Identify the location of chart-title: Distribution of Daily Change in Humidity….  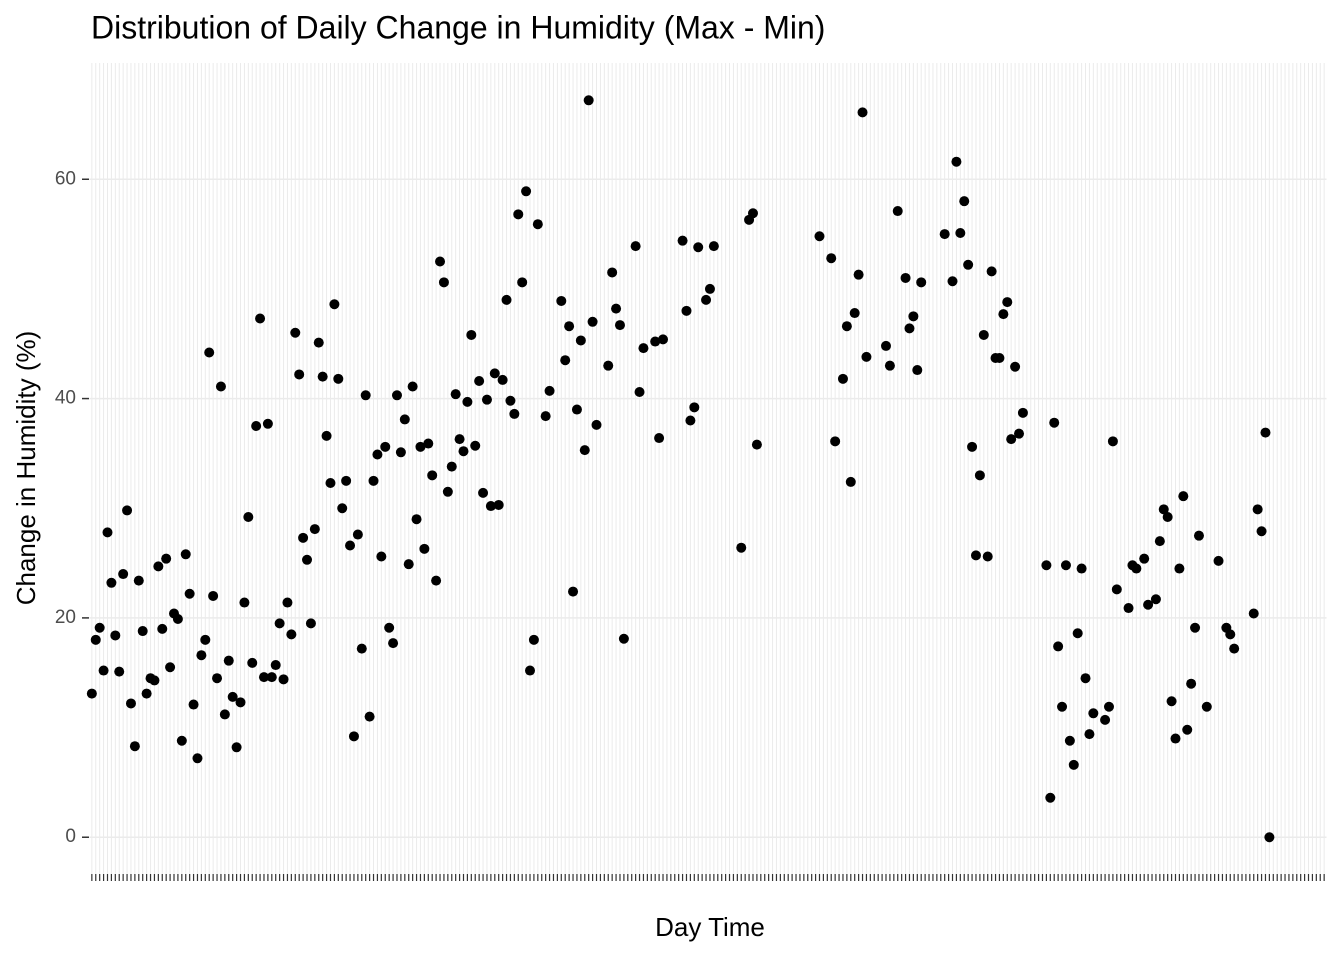
(458, 27).